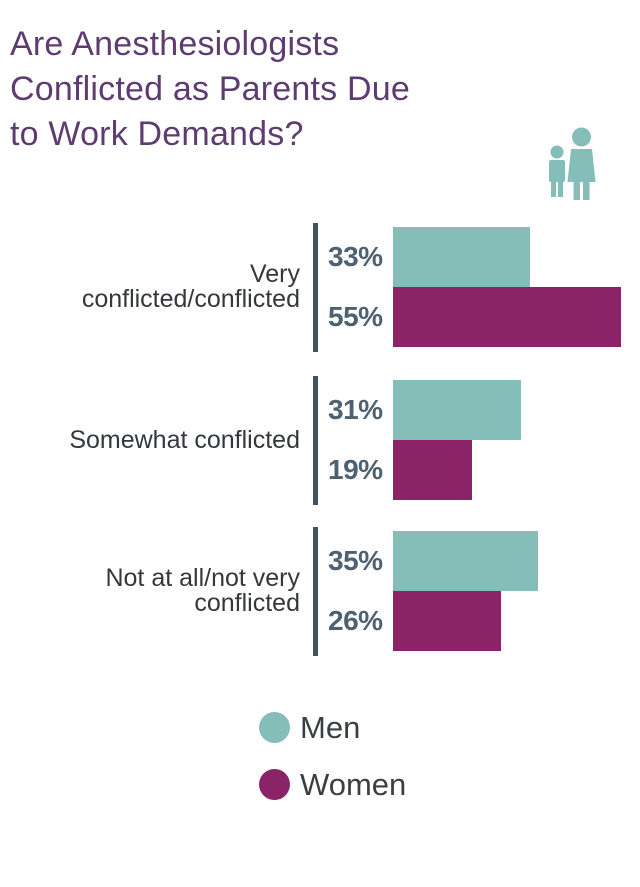  What do you see at coordinates (274, 274) in the screenshot?
I see `category-label-line: Very` at bounding box center [274, 274].